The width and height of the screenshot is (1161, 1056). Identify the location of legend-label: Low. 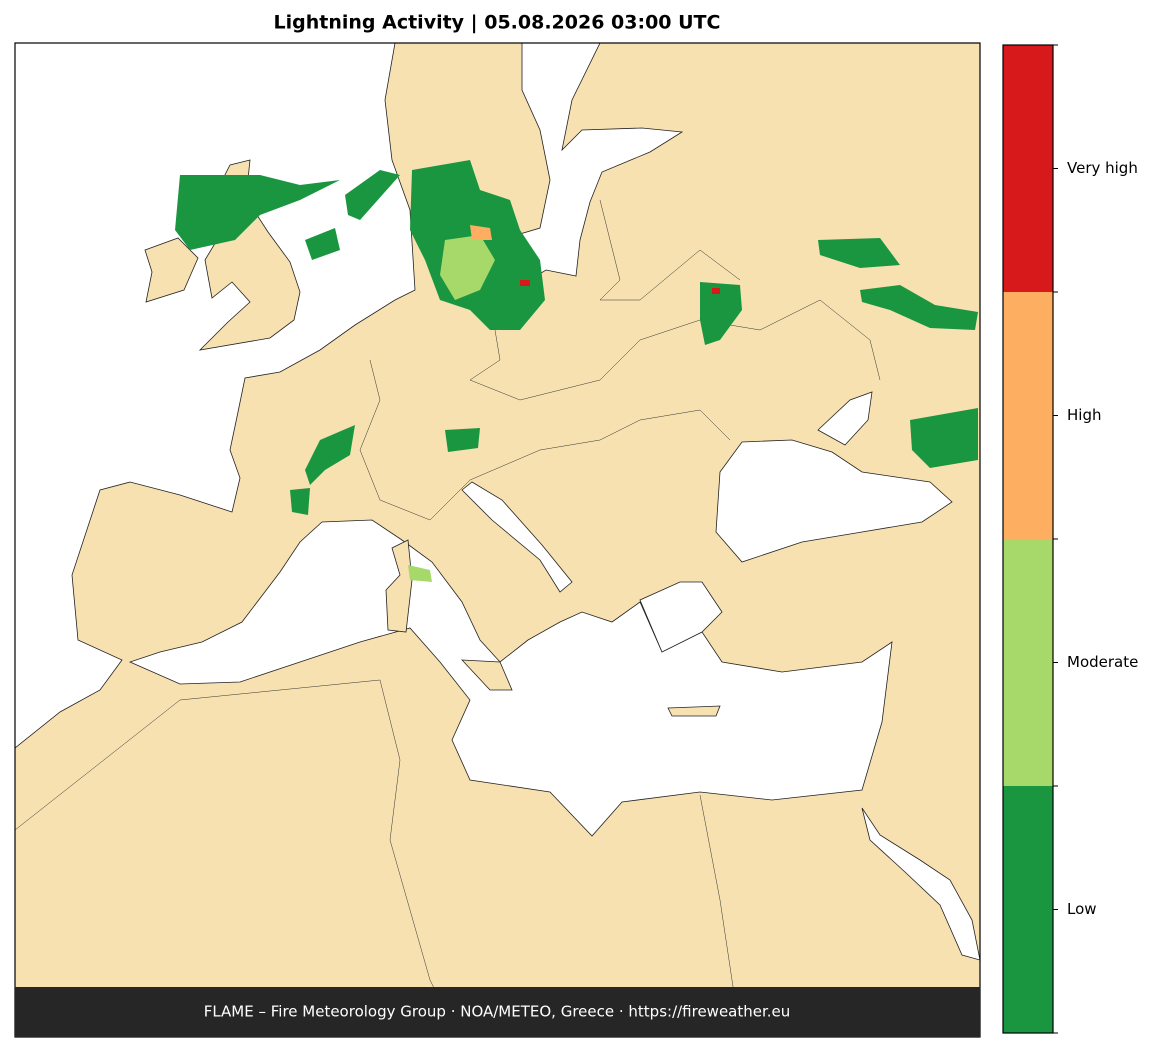
(1082, 909).